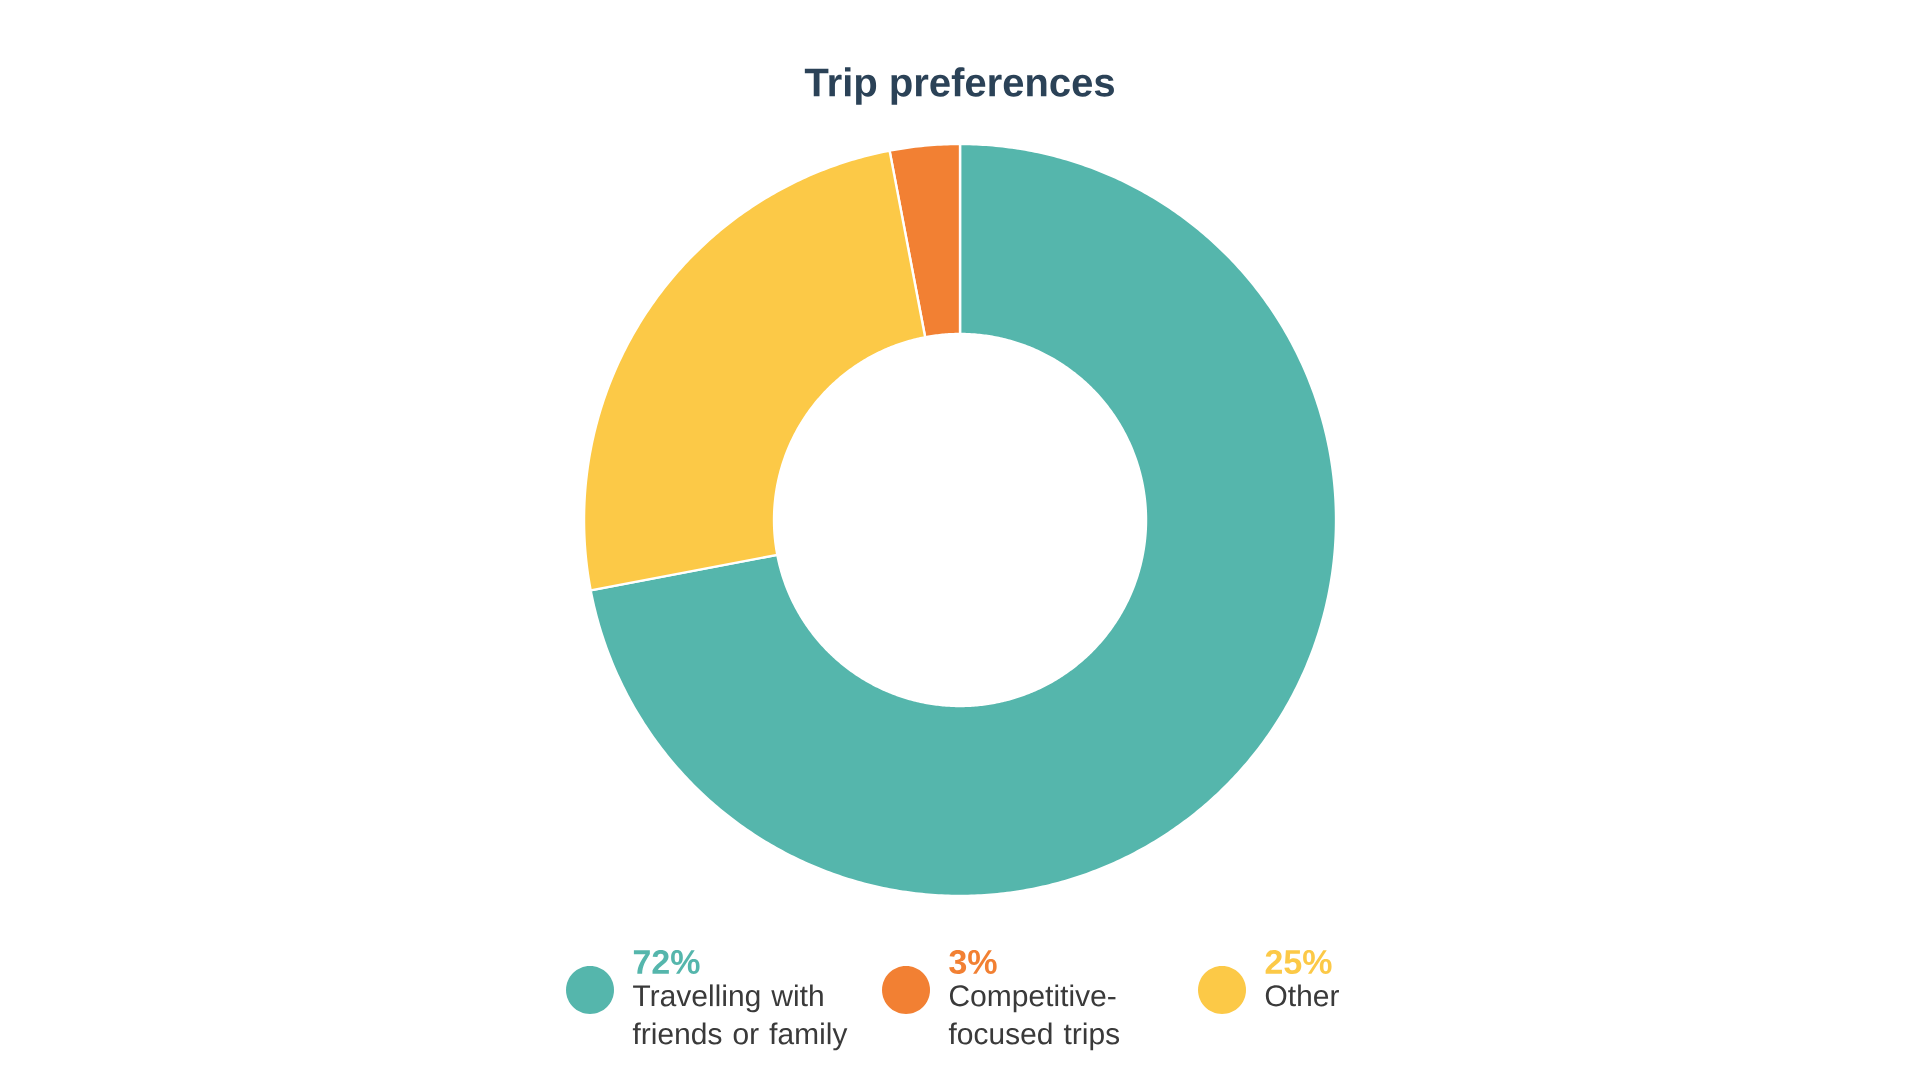 This screenshot has width=1920, height=1080. I want to click on data-label: 25%, so click(1298, 962).